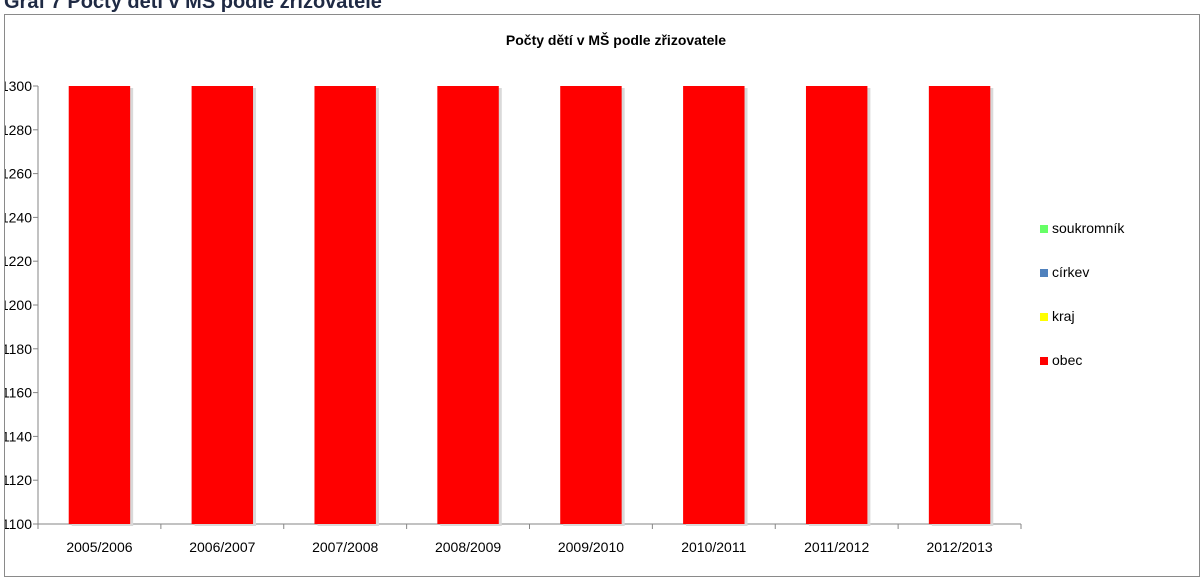 This screenshot has width=1204, height=579. I want to click on legend: soukromník církev kraj obec, so click(1082, 294).